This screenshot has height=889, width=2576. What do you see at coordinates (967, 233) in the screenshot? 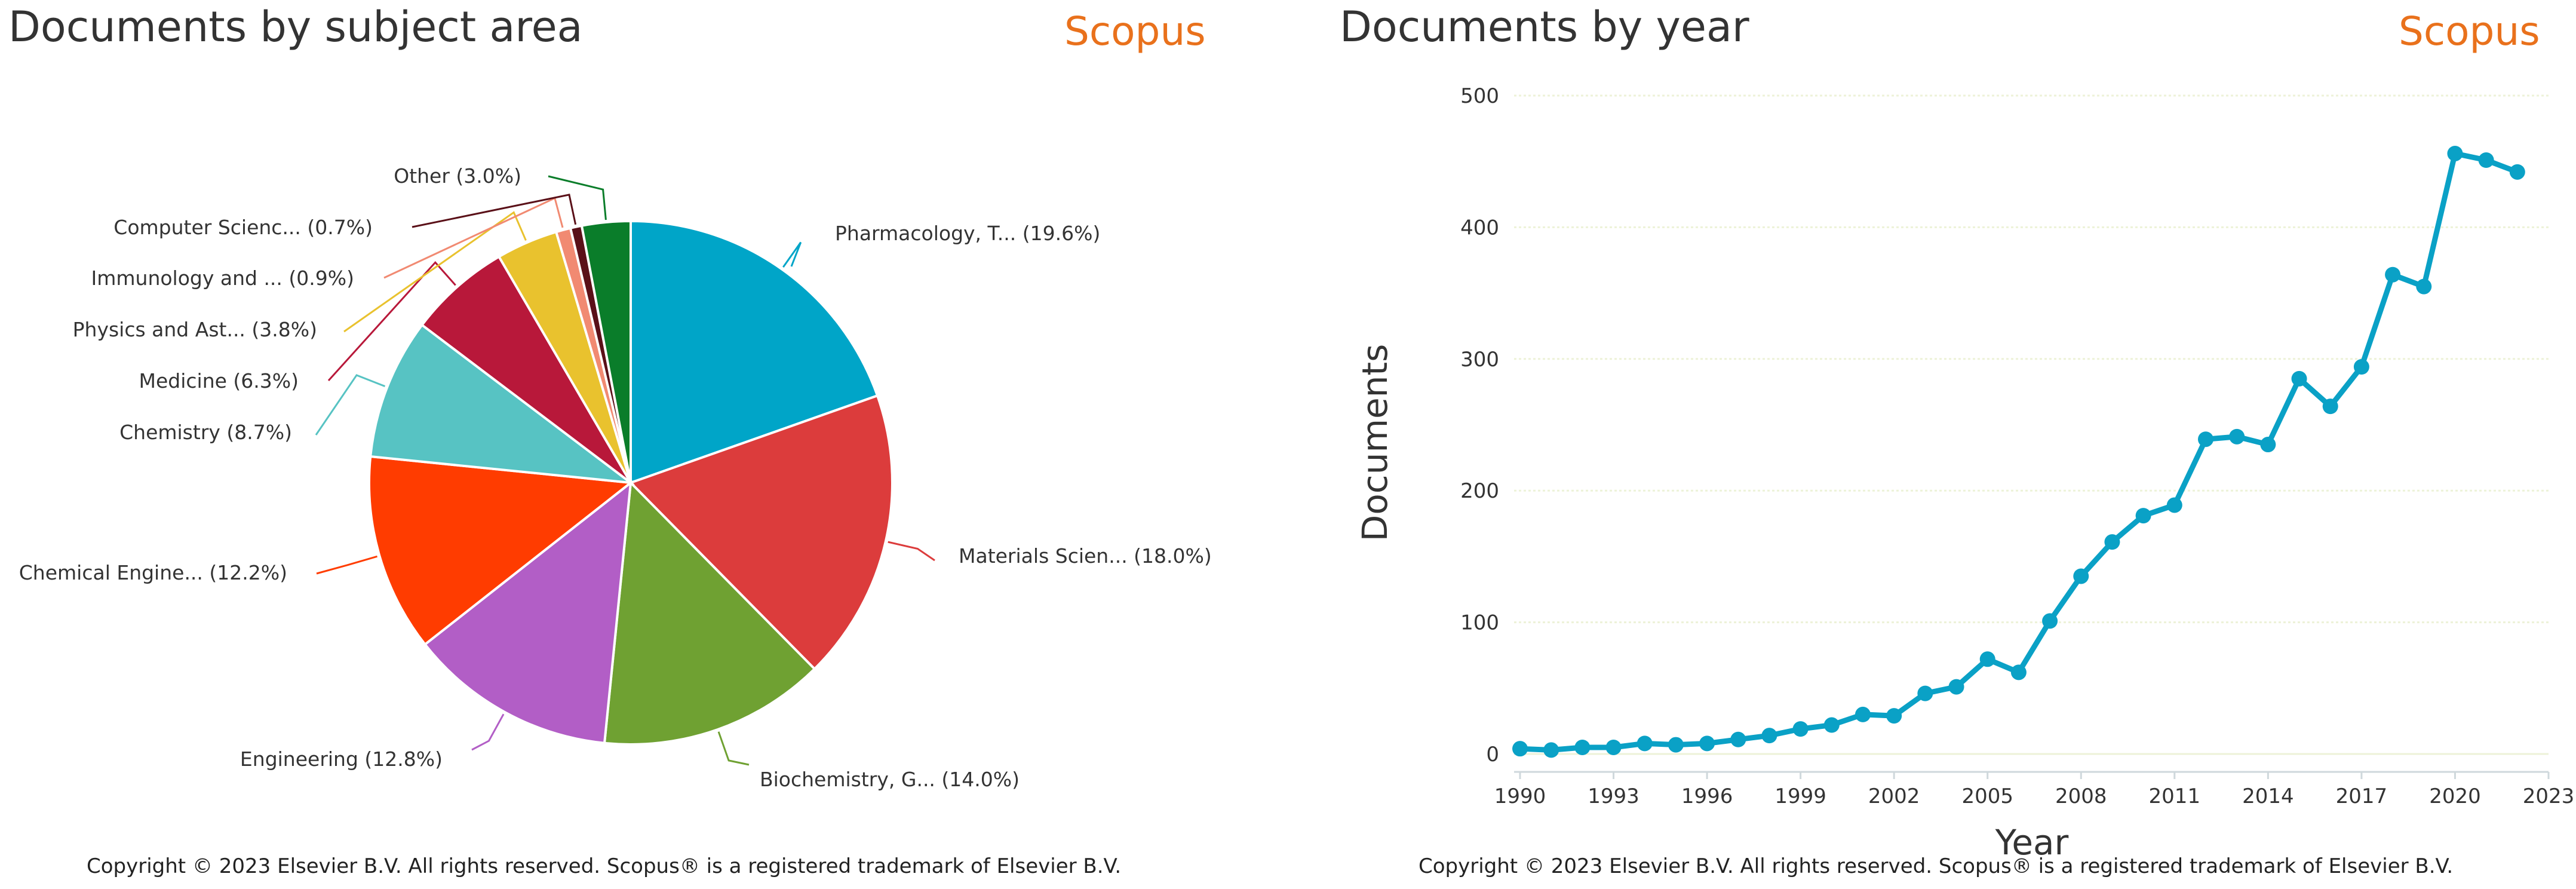
I see `pie-slice-label: Pharmacology, T... (19.6%)` at bounding box center [967, 233].